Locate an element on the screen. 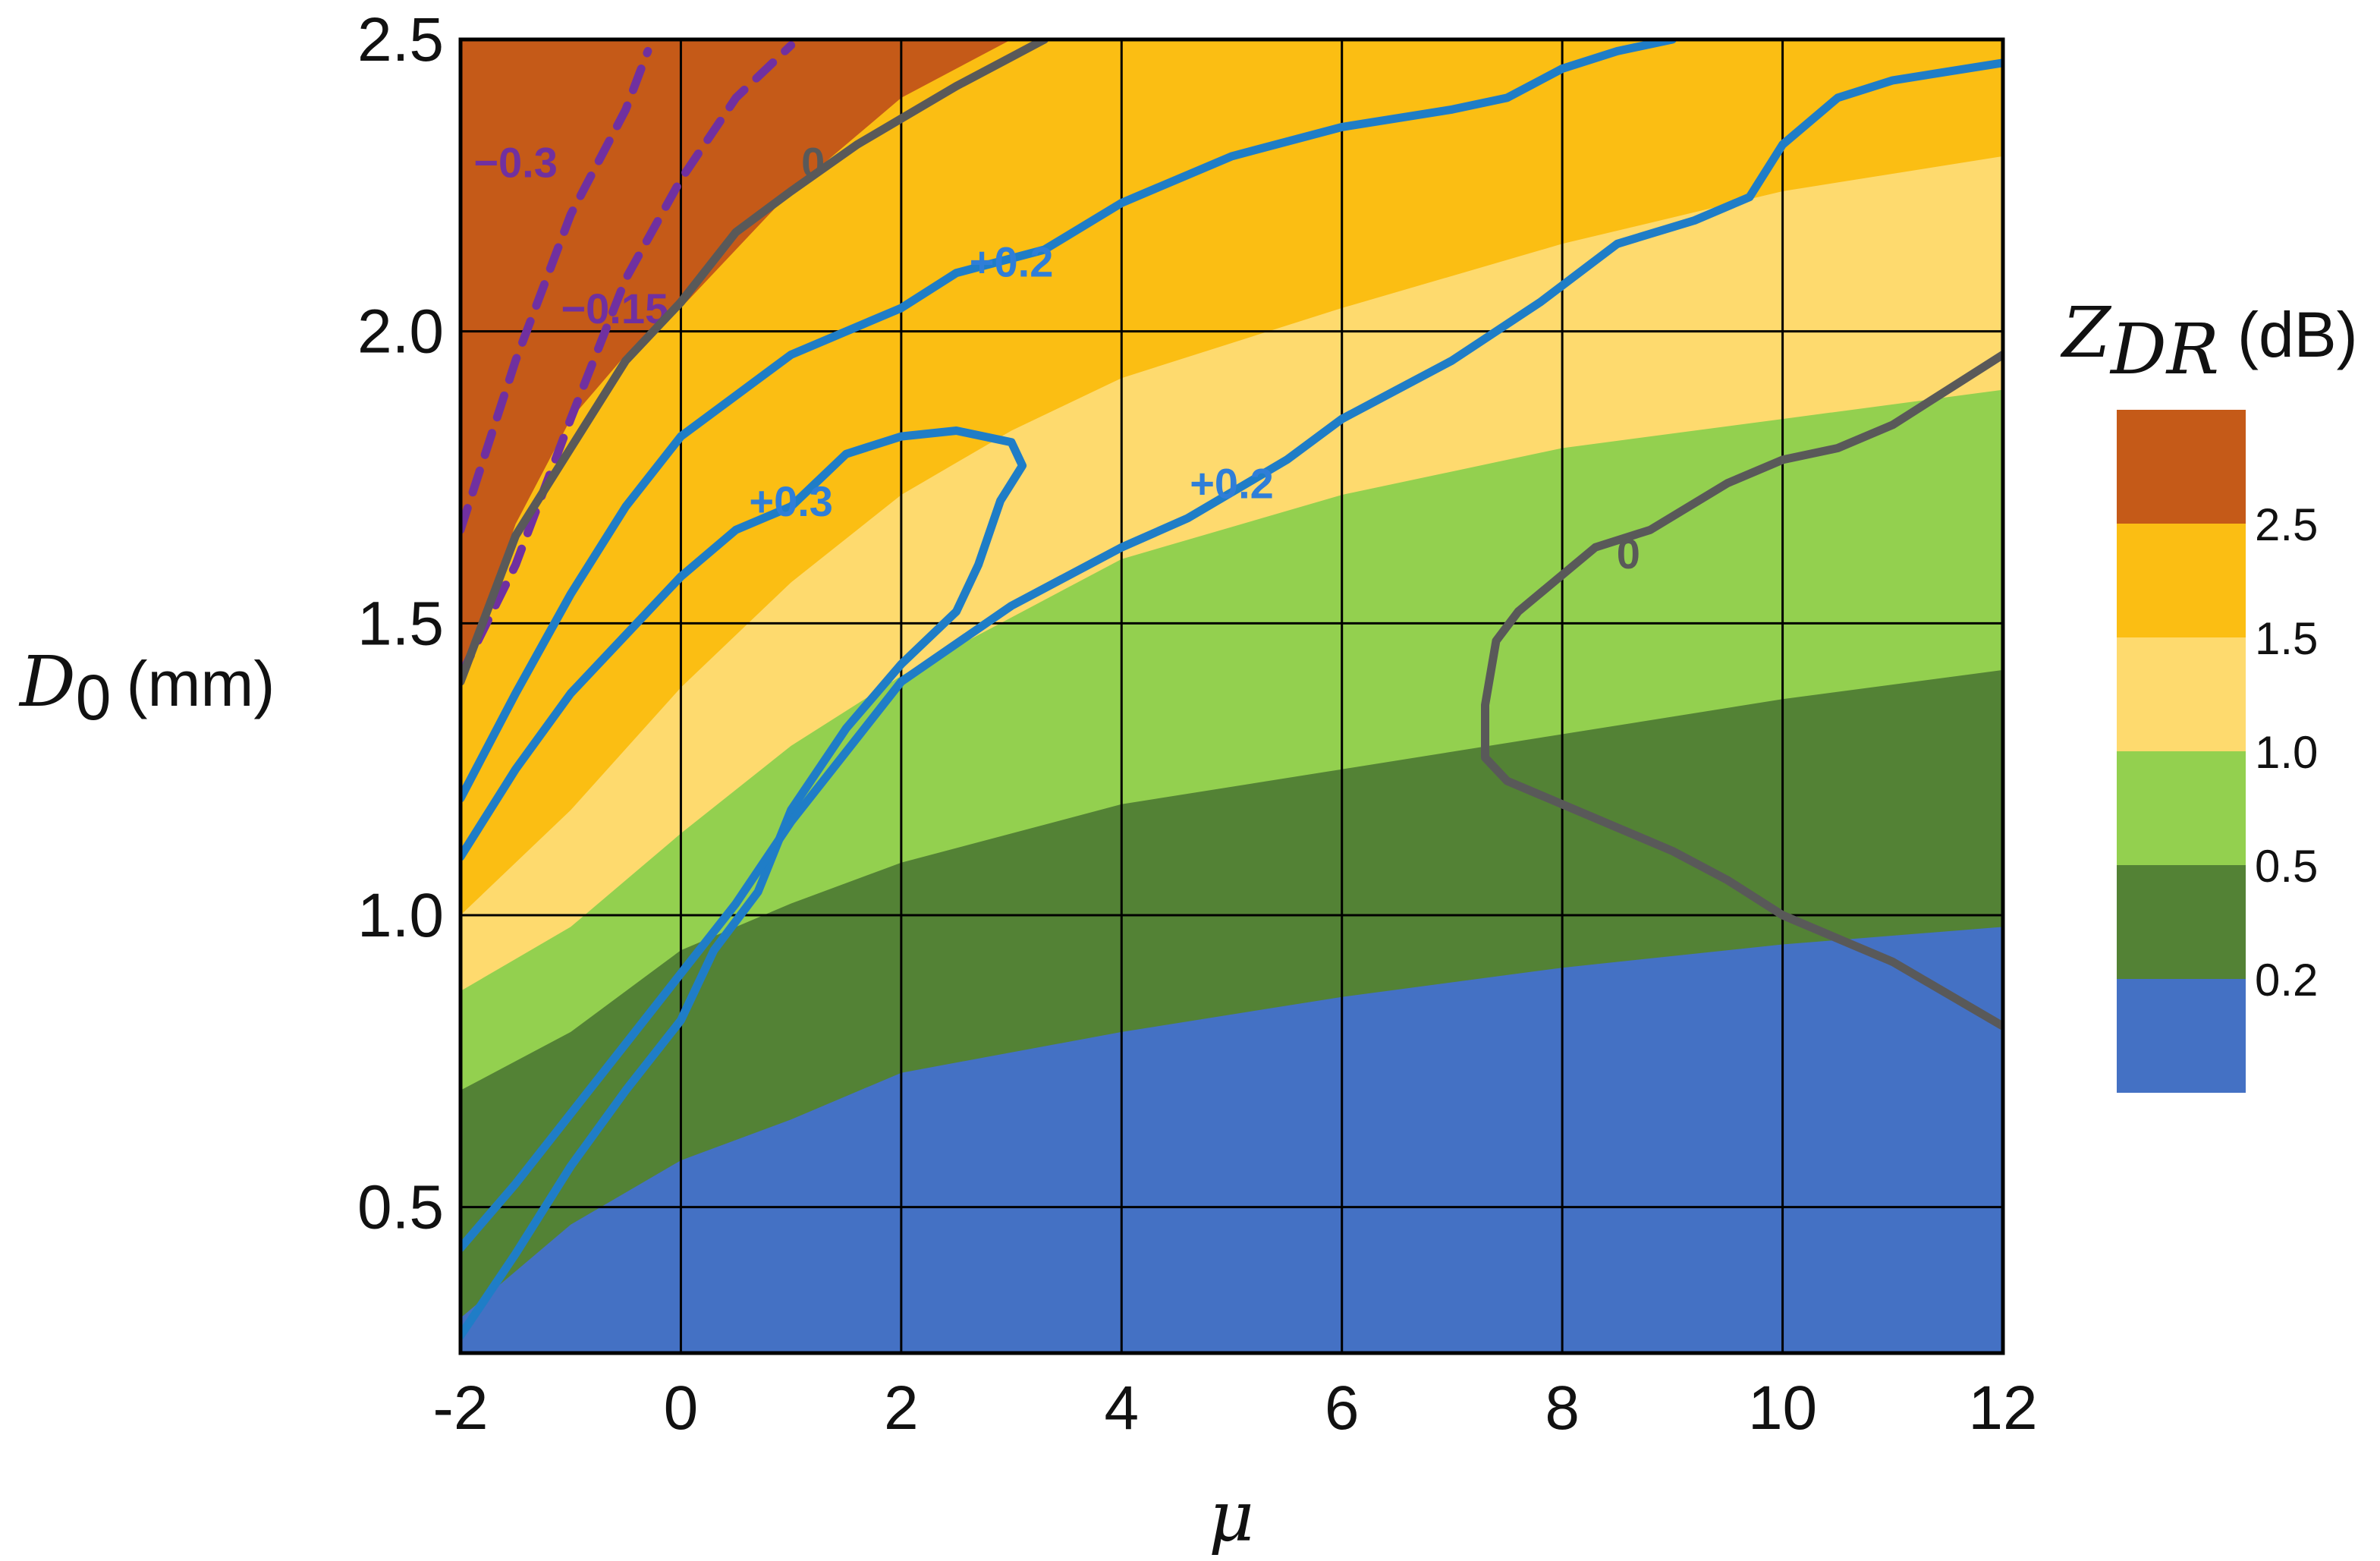  colorbar: 2.5 1.5 1.0 0.5 0.2 is located at coordinates (2217, 751).